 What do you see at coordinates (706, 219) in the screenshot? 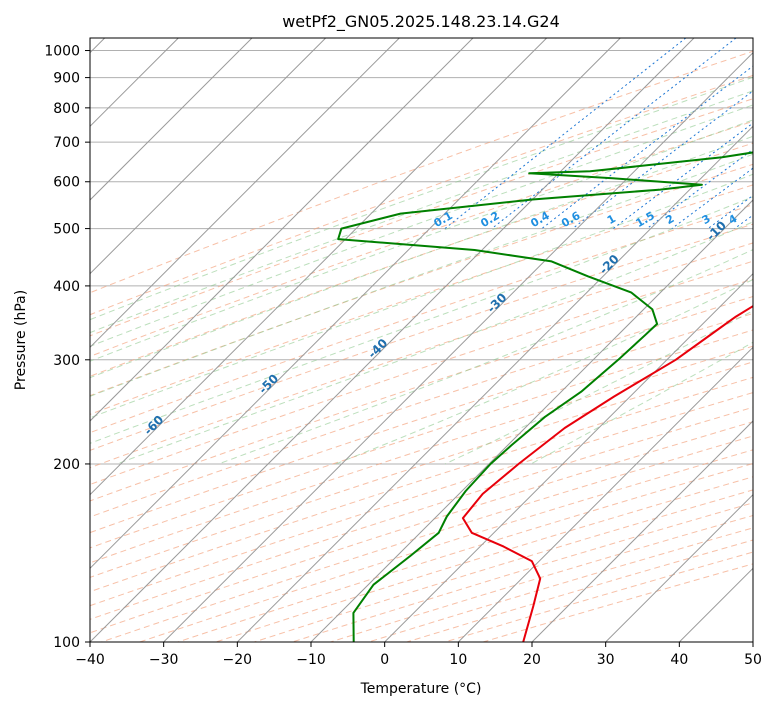
I see `mixing-ratio-label: 3` at bounding box center [706, 219].